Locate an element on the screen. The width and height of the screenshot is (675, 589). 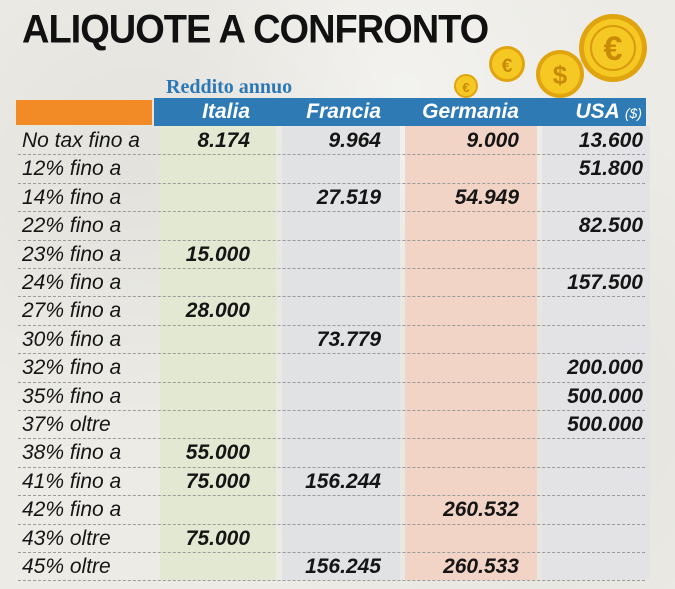
row-label: No tax fino a is located at coordinates (81, 140).